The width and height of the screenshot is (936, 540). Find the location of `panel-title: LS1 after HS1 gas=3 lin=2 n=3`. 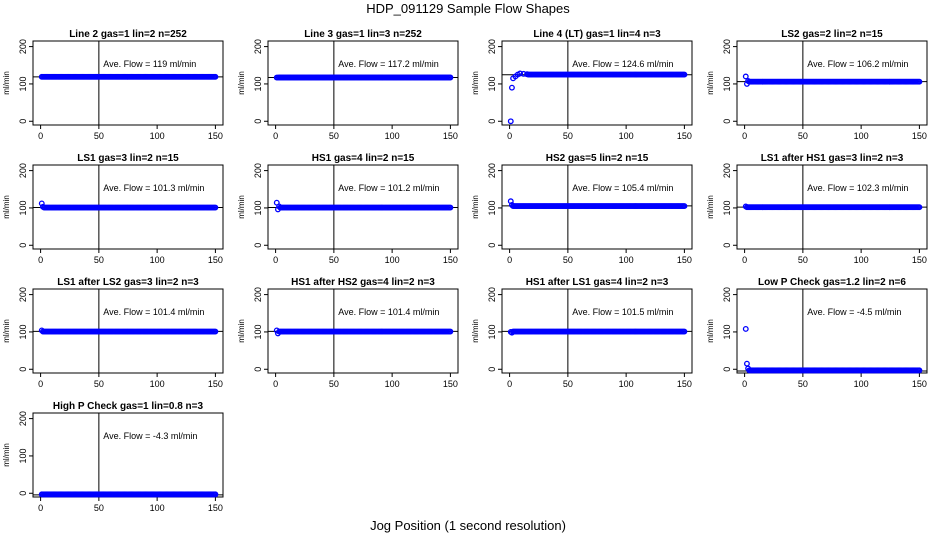

panel-title: LS1 after HS1 gas=3 lin=2 n=3 is located at coordinates (832, 158).